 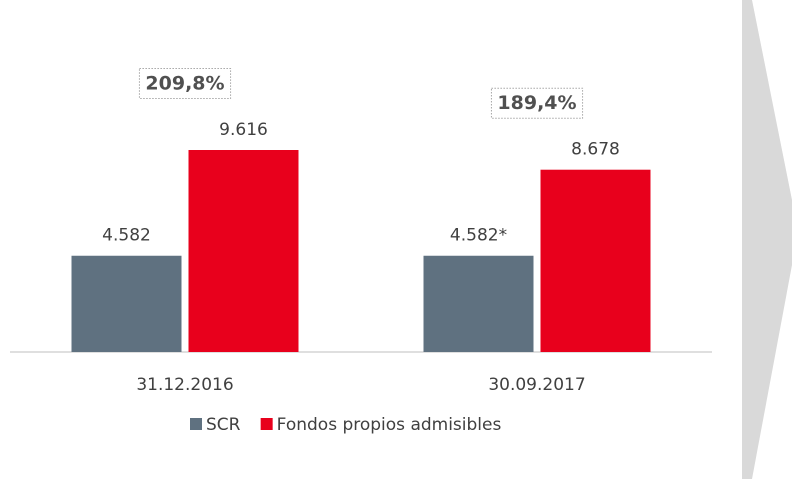 I want to click on data-label: 4.582*, so click(x=478, y=236).